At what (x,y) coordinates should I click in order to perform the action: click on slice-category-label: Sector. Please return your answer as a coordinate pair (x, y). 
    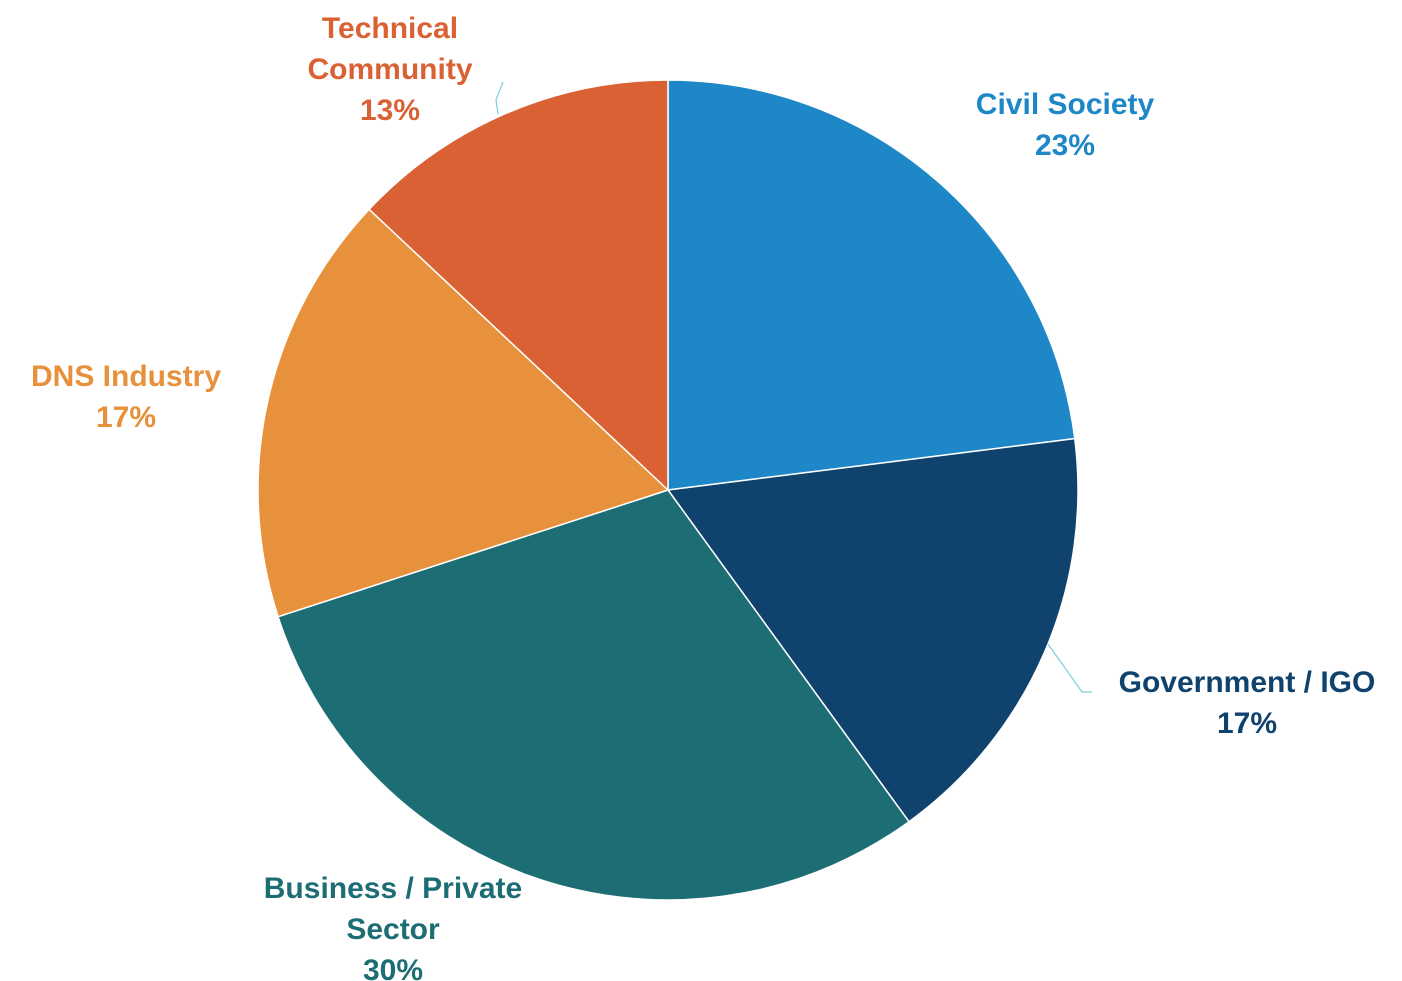
    Looking at the image, I should click on (393, 929).